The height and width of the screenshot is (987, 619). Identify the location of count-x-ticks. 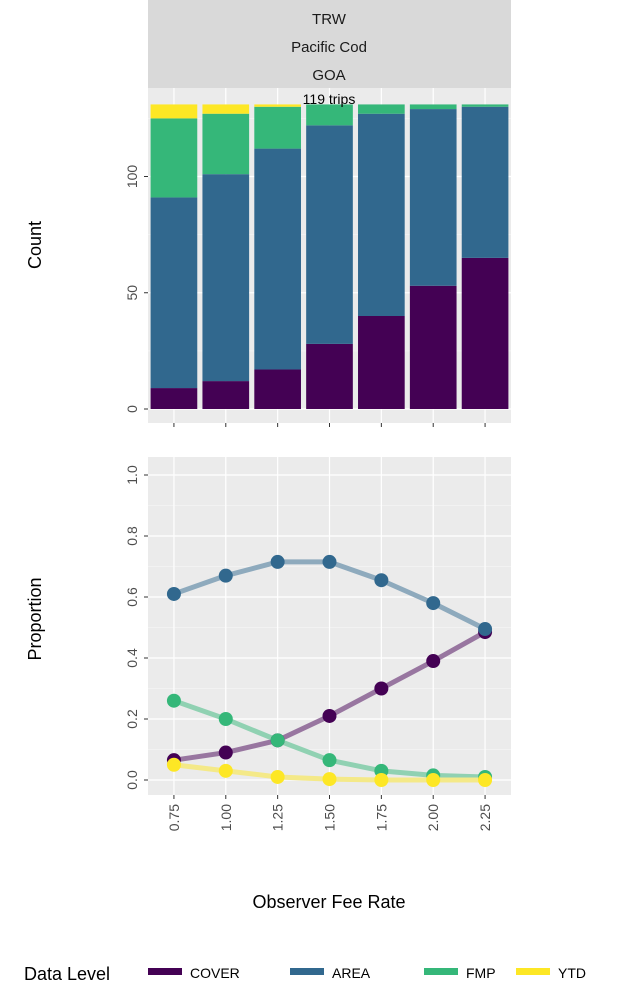
(329, 425).